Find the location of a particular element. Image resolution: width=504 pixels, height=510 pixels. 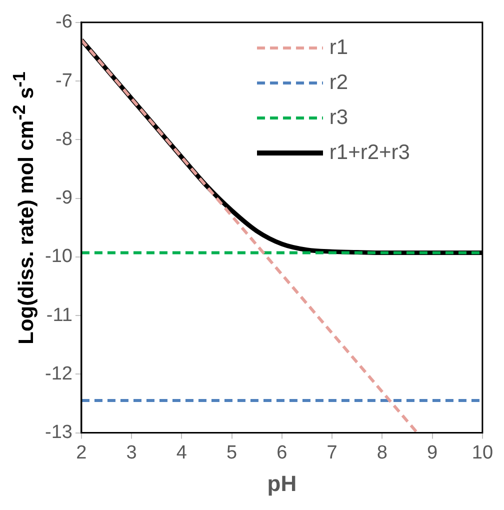

y-tick-label: -10 is located at coordinates (58, 257).